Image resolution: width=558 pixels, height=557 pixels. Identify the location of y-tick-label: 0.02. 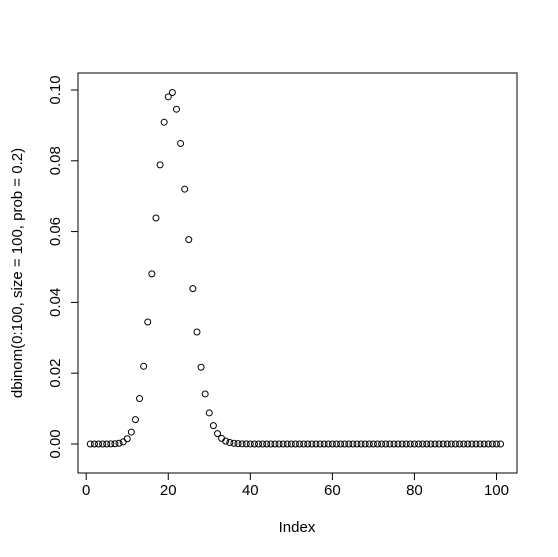
(55, 373).